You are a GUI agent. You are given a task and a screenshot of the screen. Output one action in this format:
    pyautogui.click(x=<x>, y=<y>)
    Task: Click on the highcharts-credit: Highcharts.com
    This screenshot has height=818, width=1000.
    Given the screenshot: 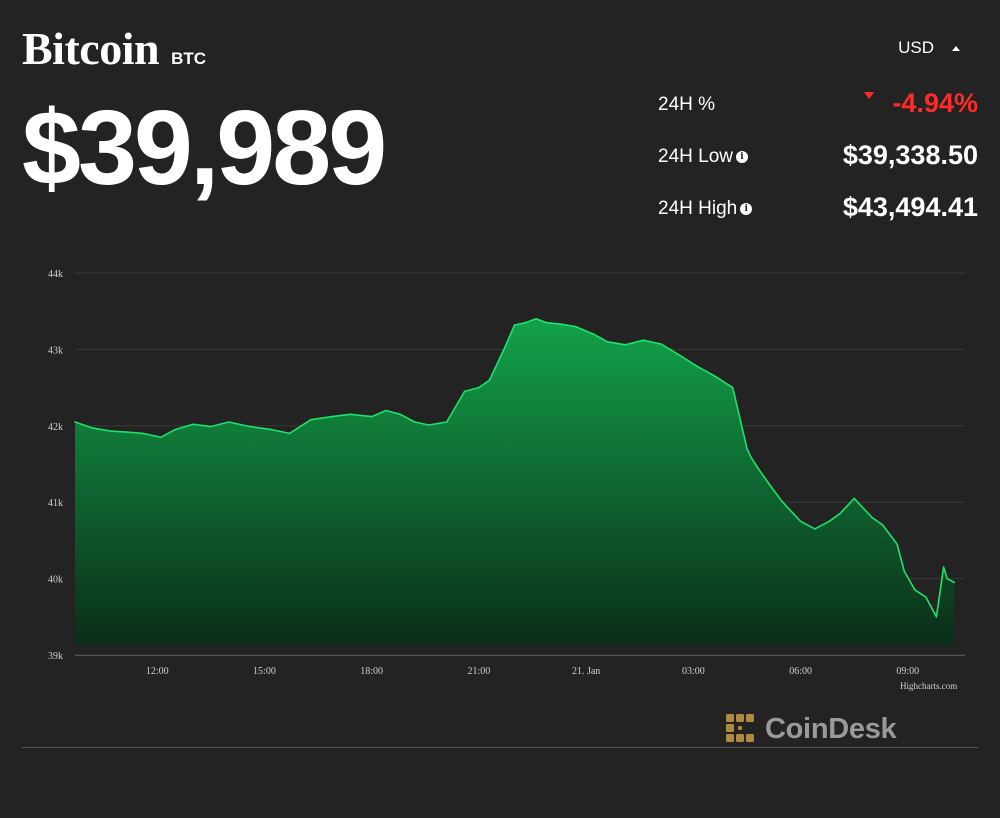 What is the action you would take?
    pyautogui.click(x=929, y=686)
    